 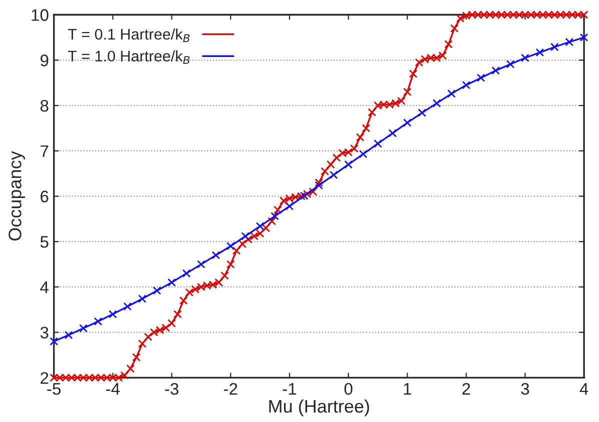 What do you see at coordinates (54, 389) in the screenshot?
I see `x-tick-label: -5` at bounding box center [54, 389].